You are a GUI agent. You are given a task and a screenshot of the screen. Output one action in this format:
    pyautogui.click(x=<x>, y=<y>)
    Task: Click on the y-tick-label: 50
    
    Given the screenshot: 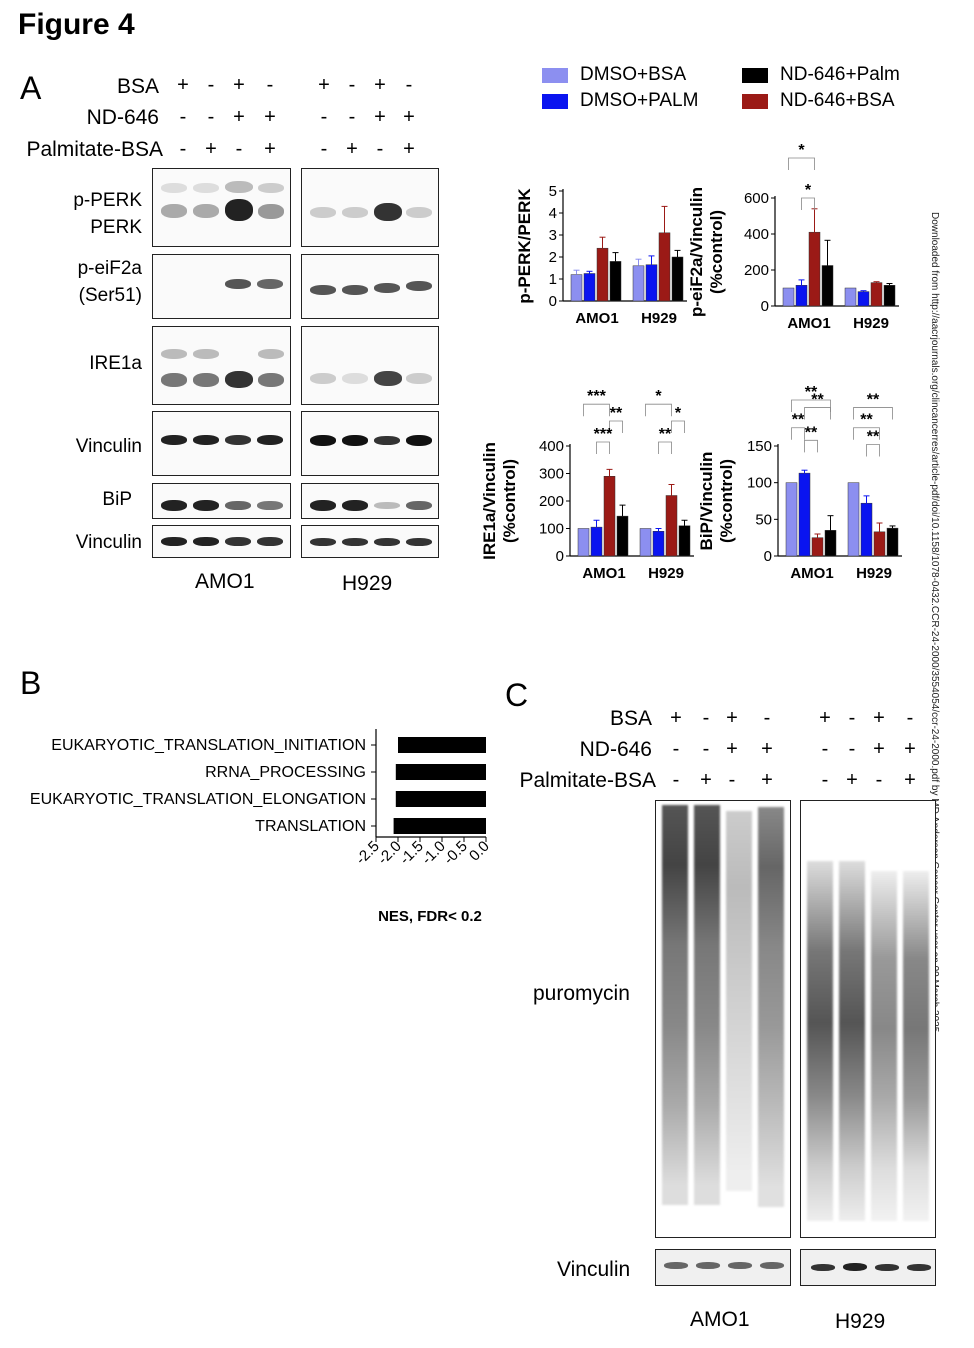 What is the action you would take?
    pyautogui.click(x=763, y=519)
    